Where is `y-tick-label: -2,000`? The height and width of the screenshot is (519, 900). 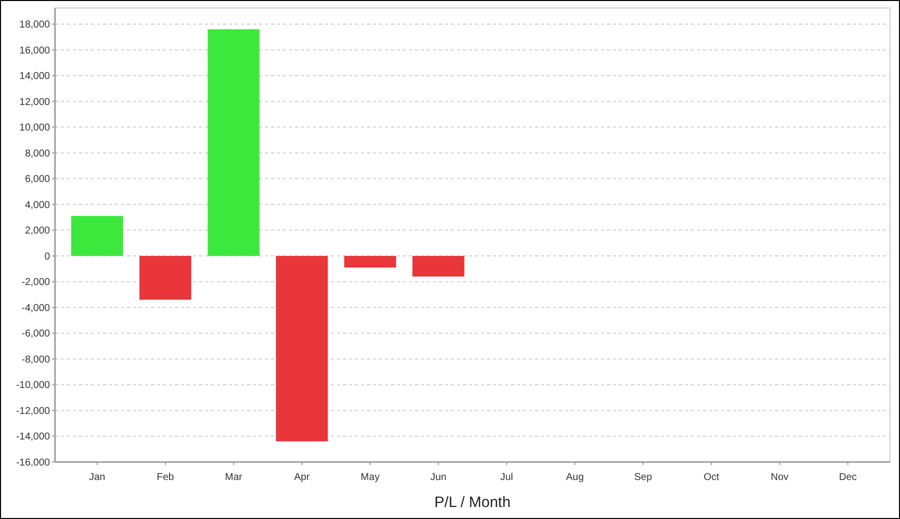
y-tick-label: -2,000 is located at coordinates (36, 282).